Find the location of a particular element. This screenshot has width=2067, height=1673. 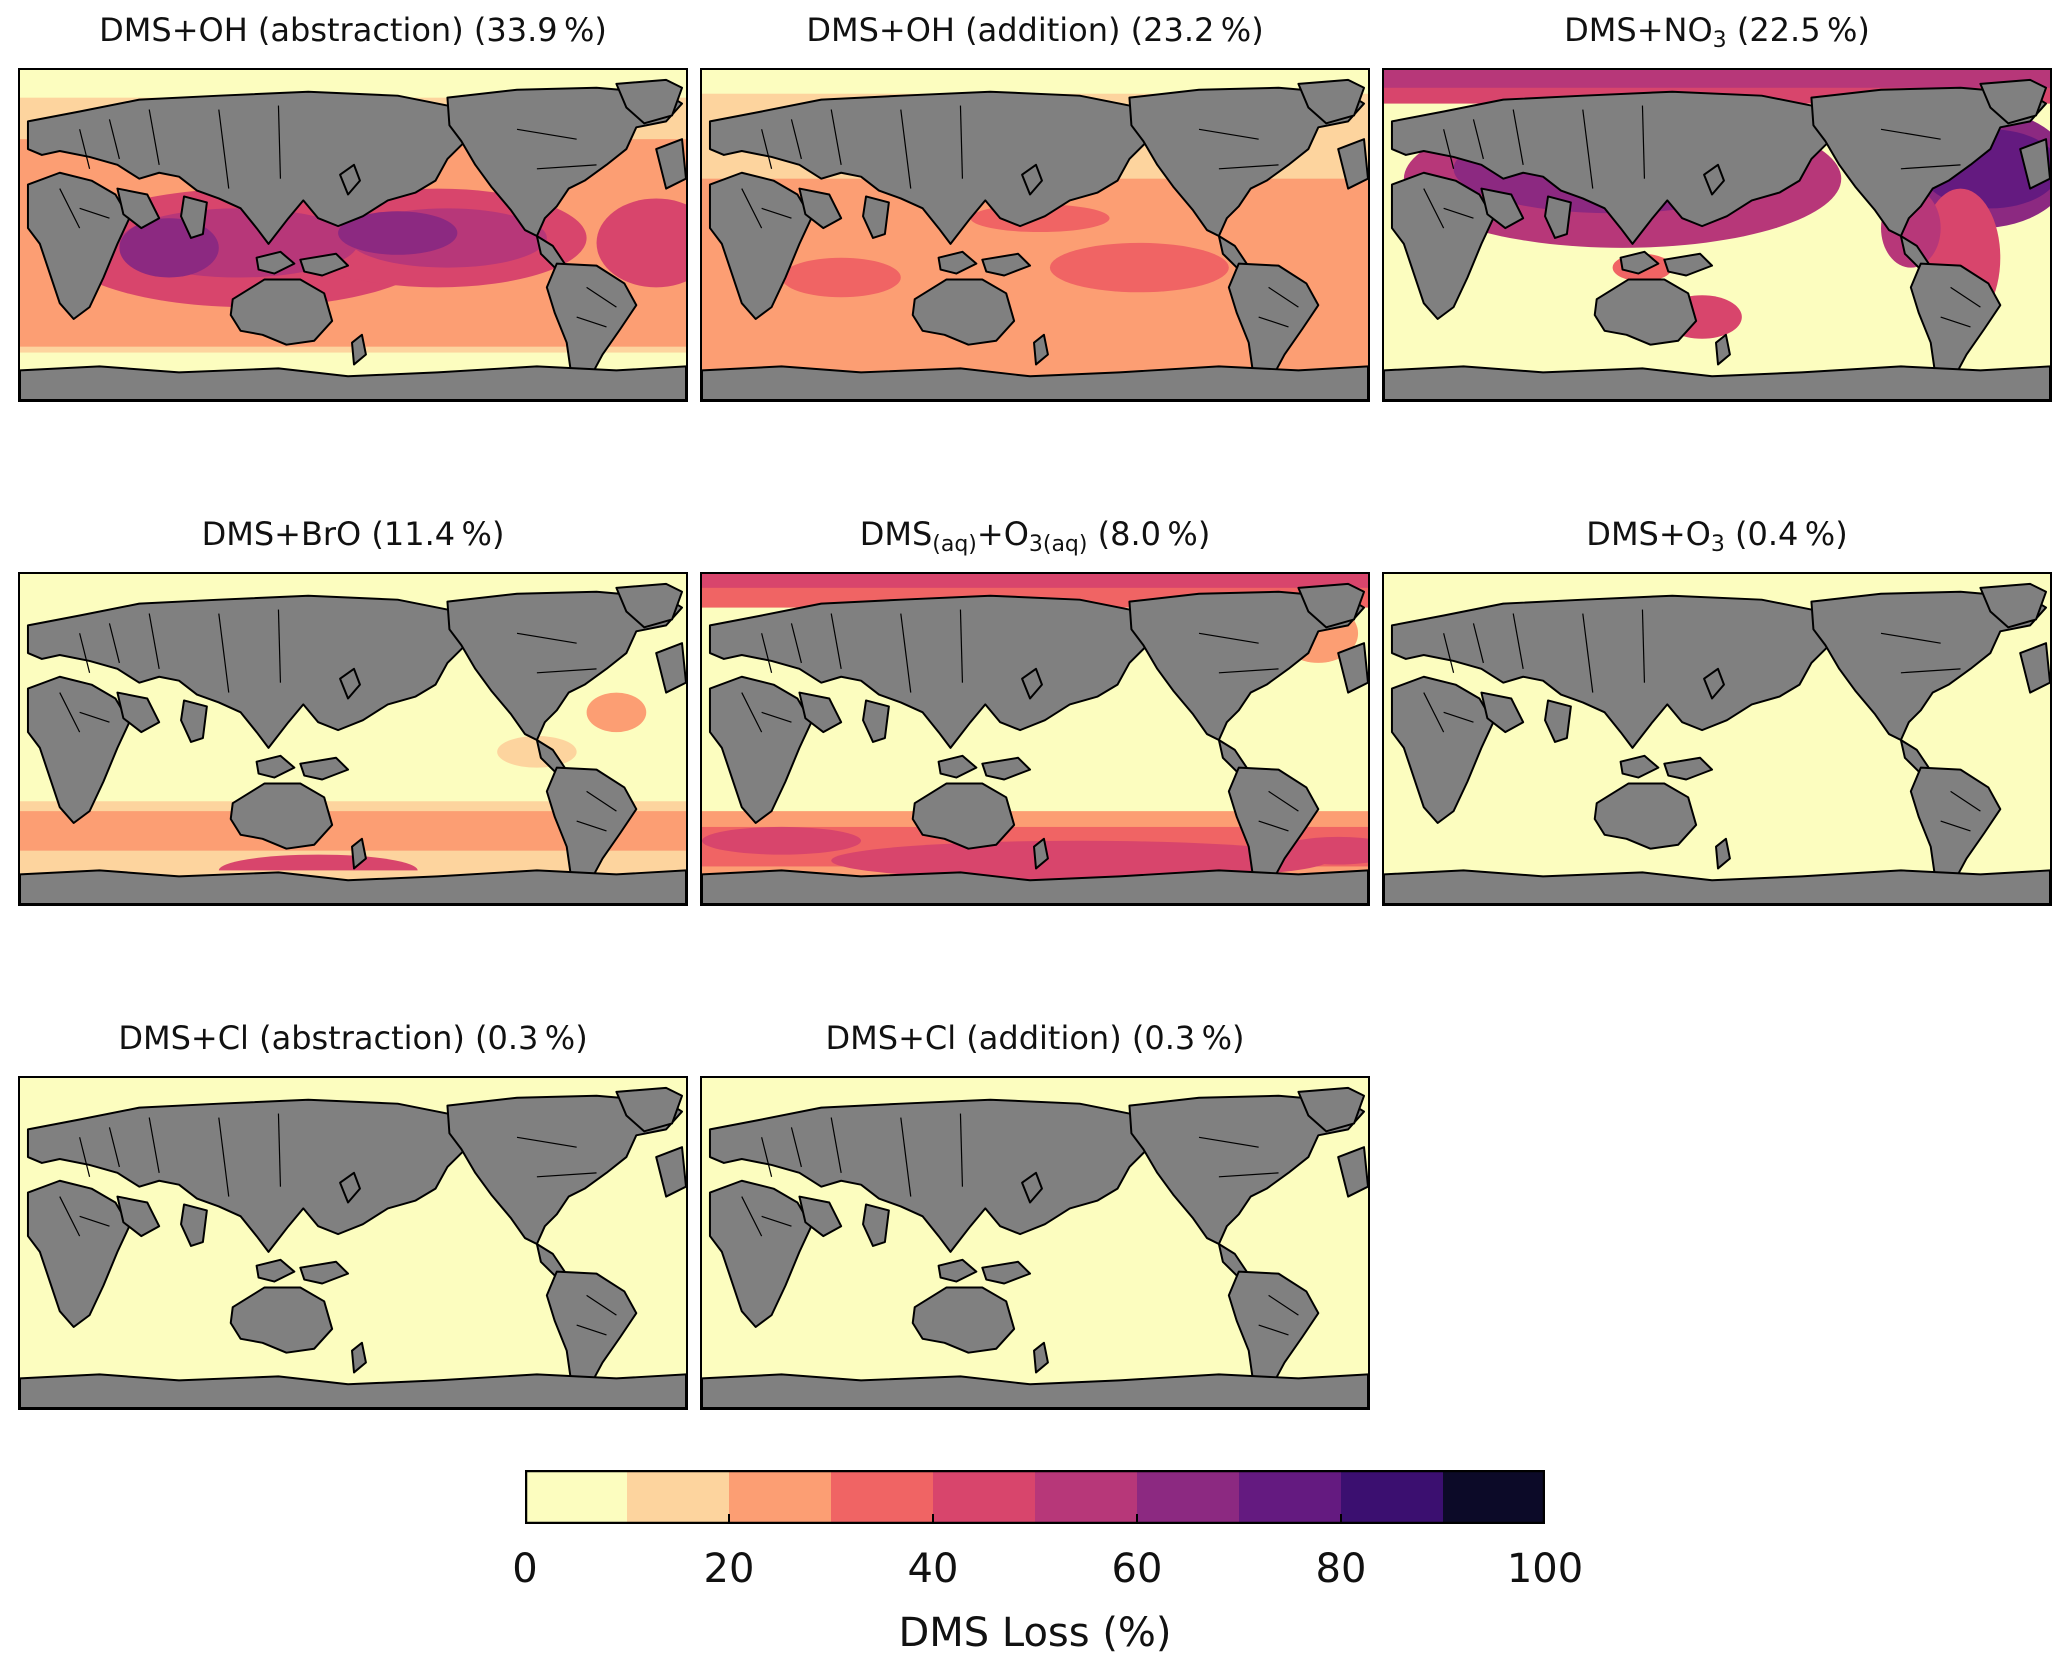

panel-bro: DMS+BrO (11.4 %) is located at coordinates (353, 710).